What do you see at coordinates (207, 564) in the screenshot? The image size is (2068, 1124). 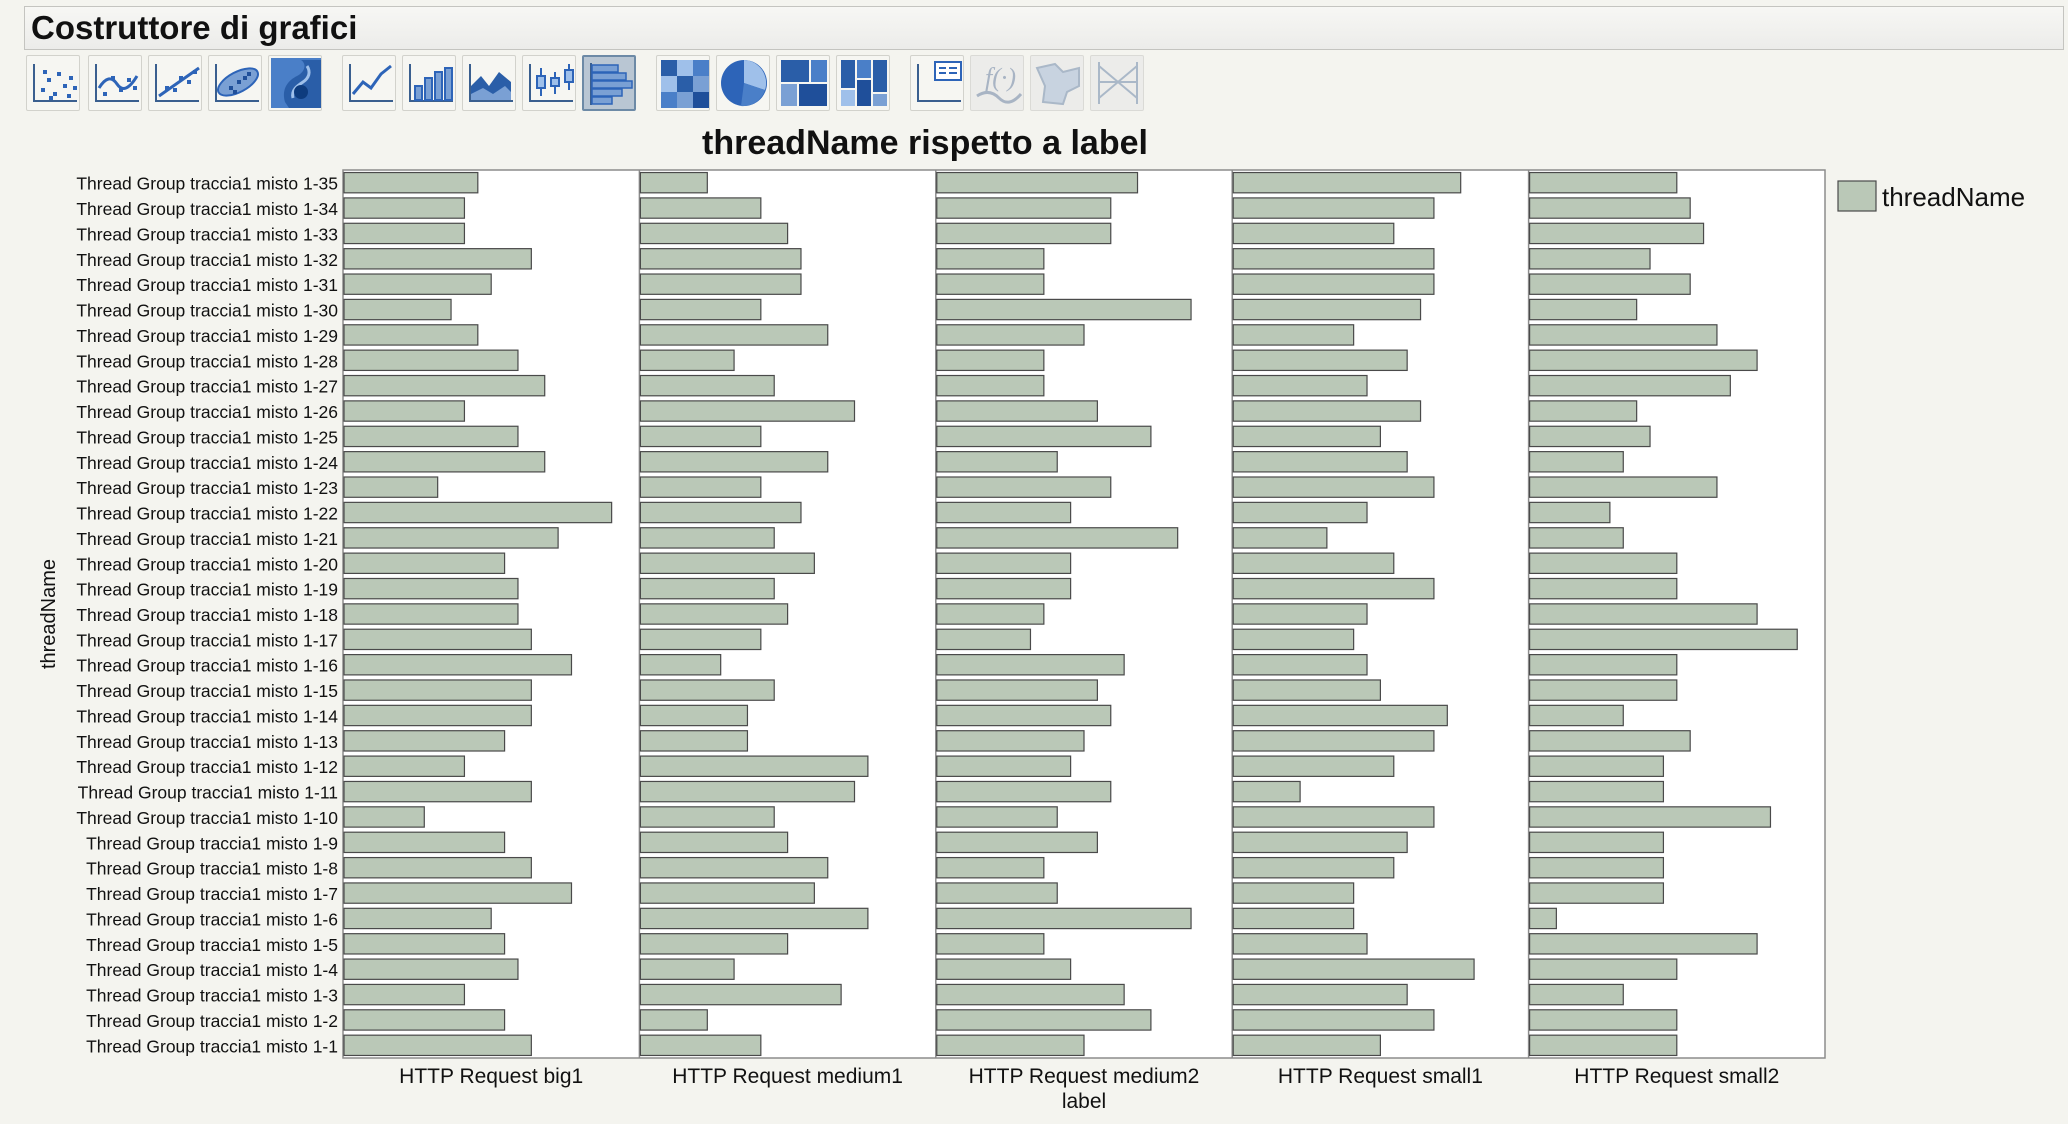 I see `y-tick-label: Thread Group traccia1 misto 1-20` at bounding box center [207, 564].